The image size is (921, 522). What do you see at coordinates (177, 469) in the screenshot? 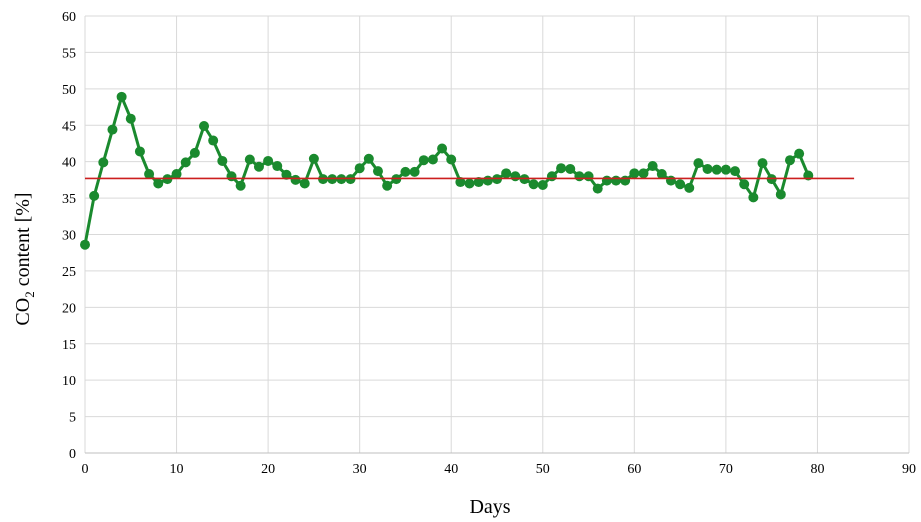
I see `x-tick-label: 10` at bounding box center [177, 469].